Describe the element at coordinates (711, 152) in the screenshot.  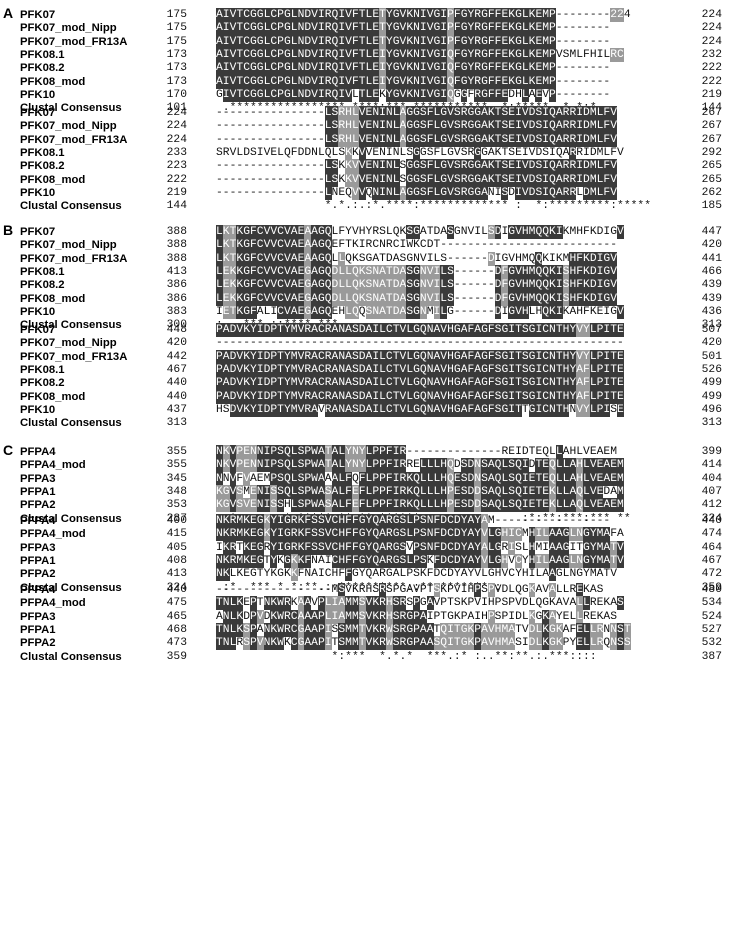
I see `end-position: 292` at that location.